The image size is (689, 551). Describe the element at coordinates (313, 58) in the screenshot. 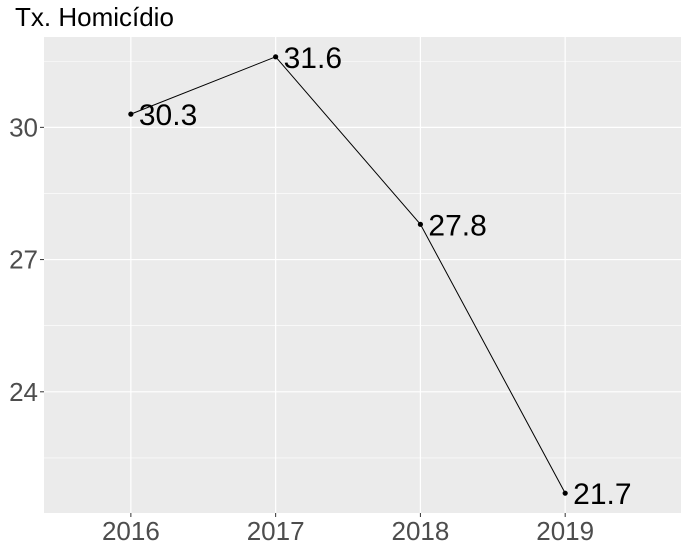

I see `data-label: 31.6` at that location.